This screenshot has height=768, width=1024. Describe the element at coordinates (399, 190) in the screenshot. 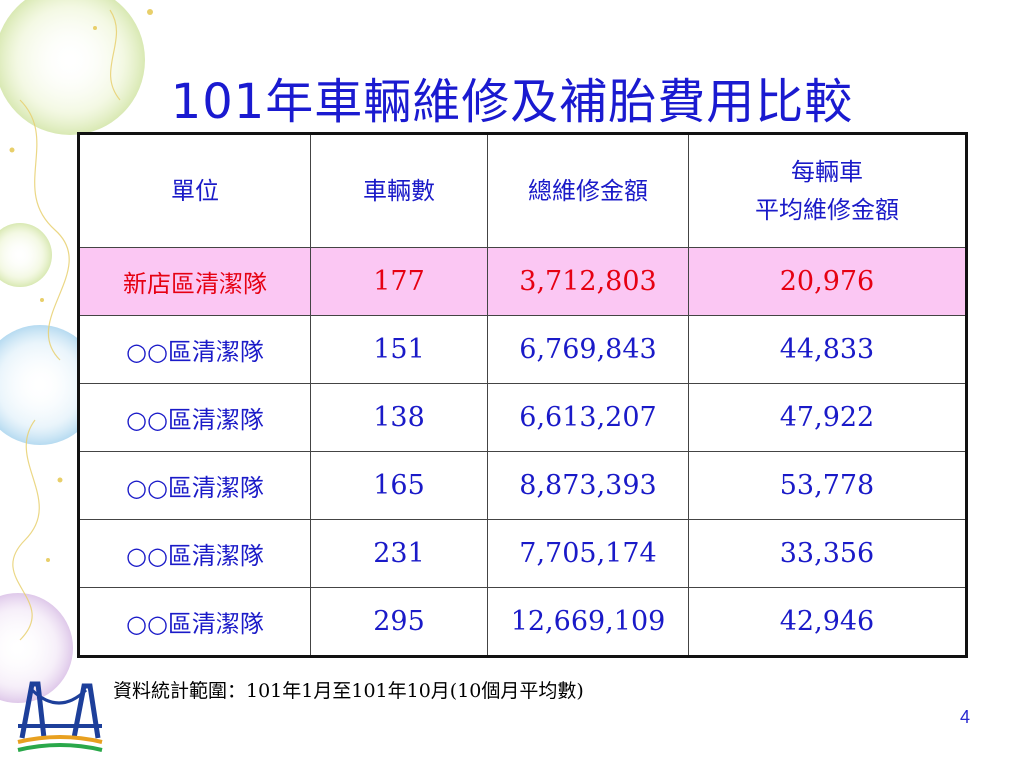

I see `header-vehicle-count: 車輛數` at that location.